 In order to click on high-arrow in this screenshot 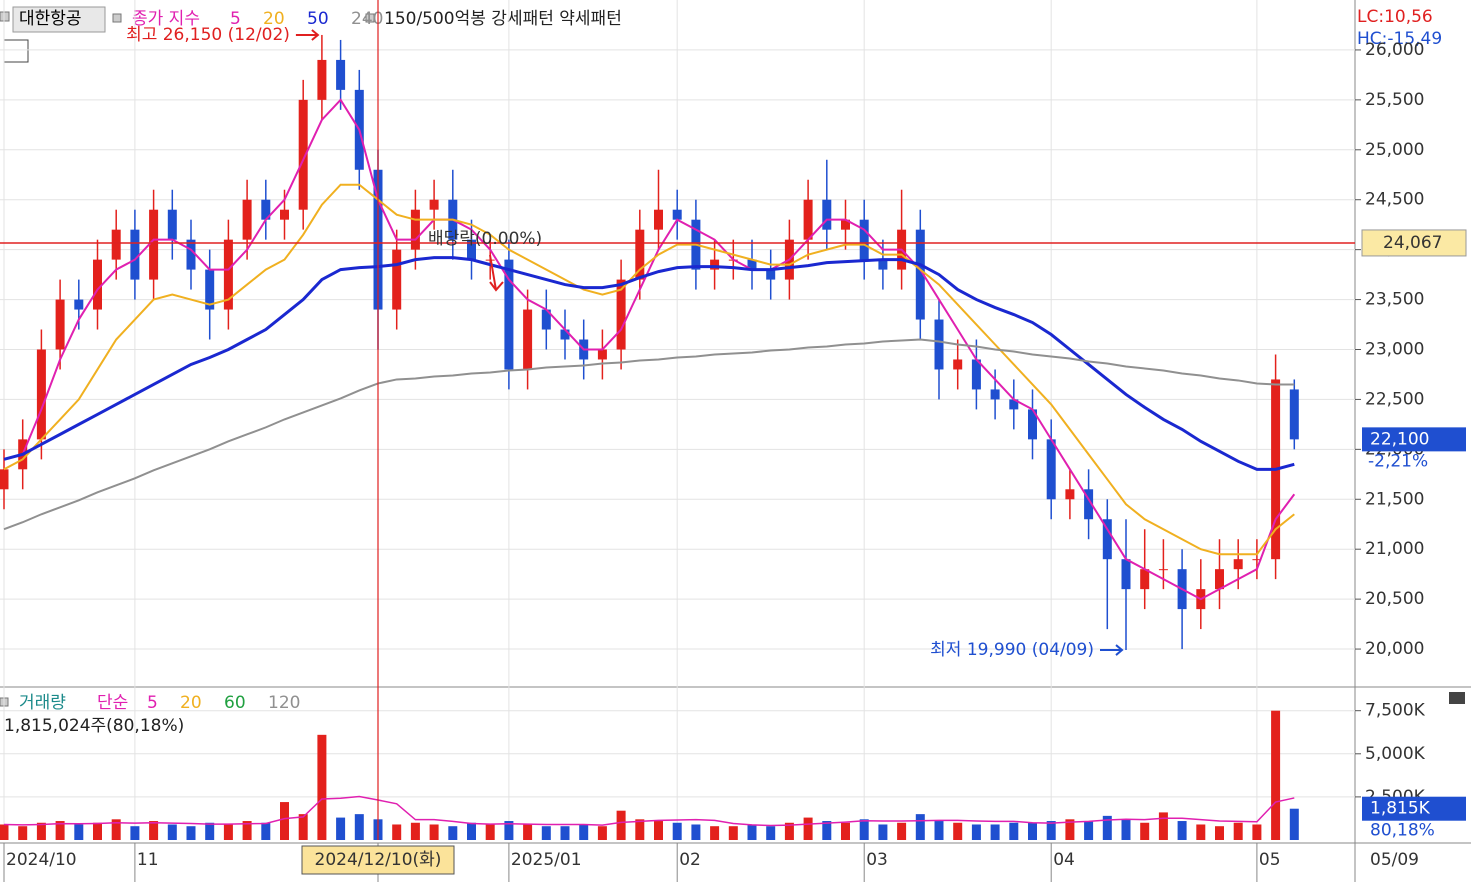, I will do `click(307, 35)`.